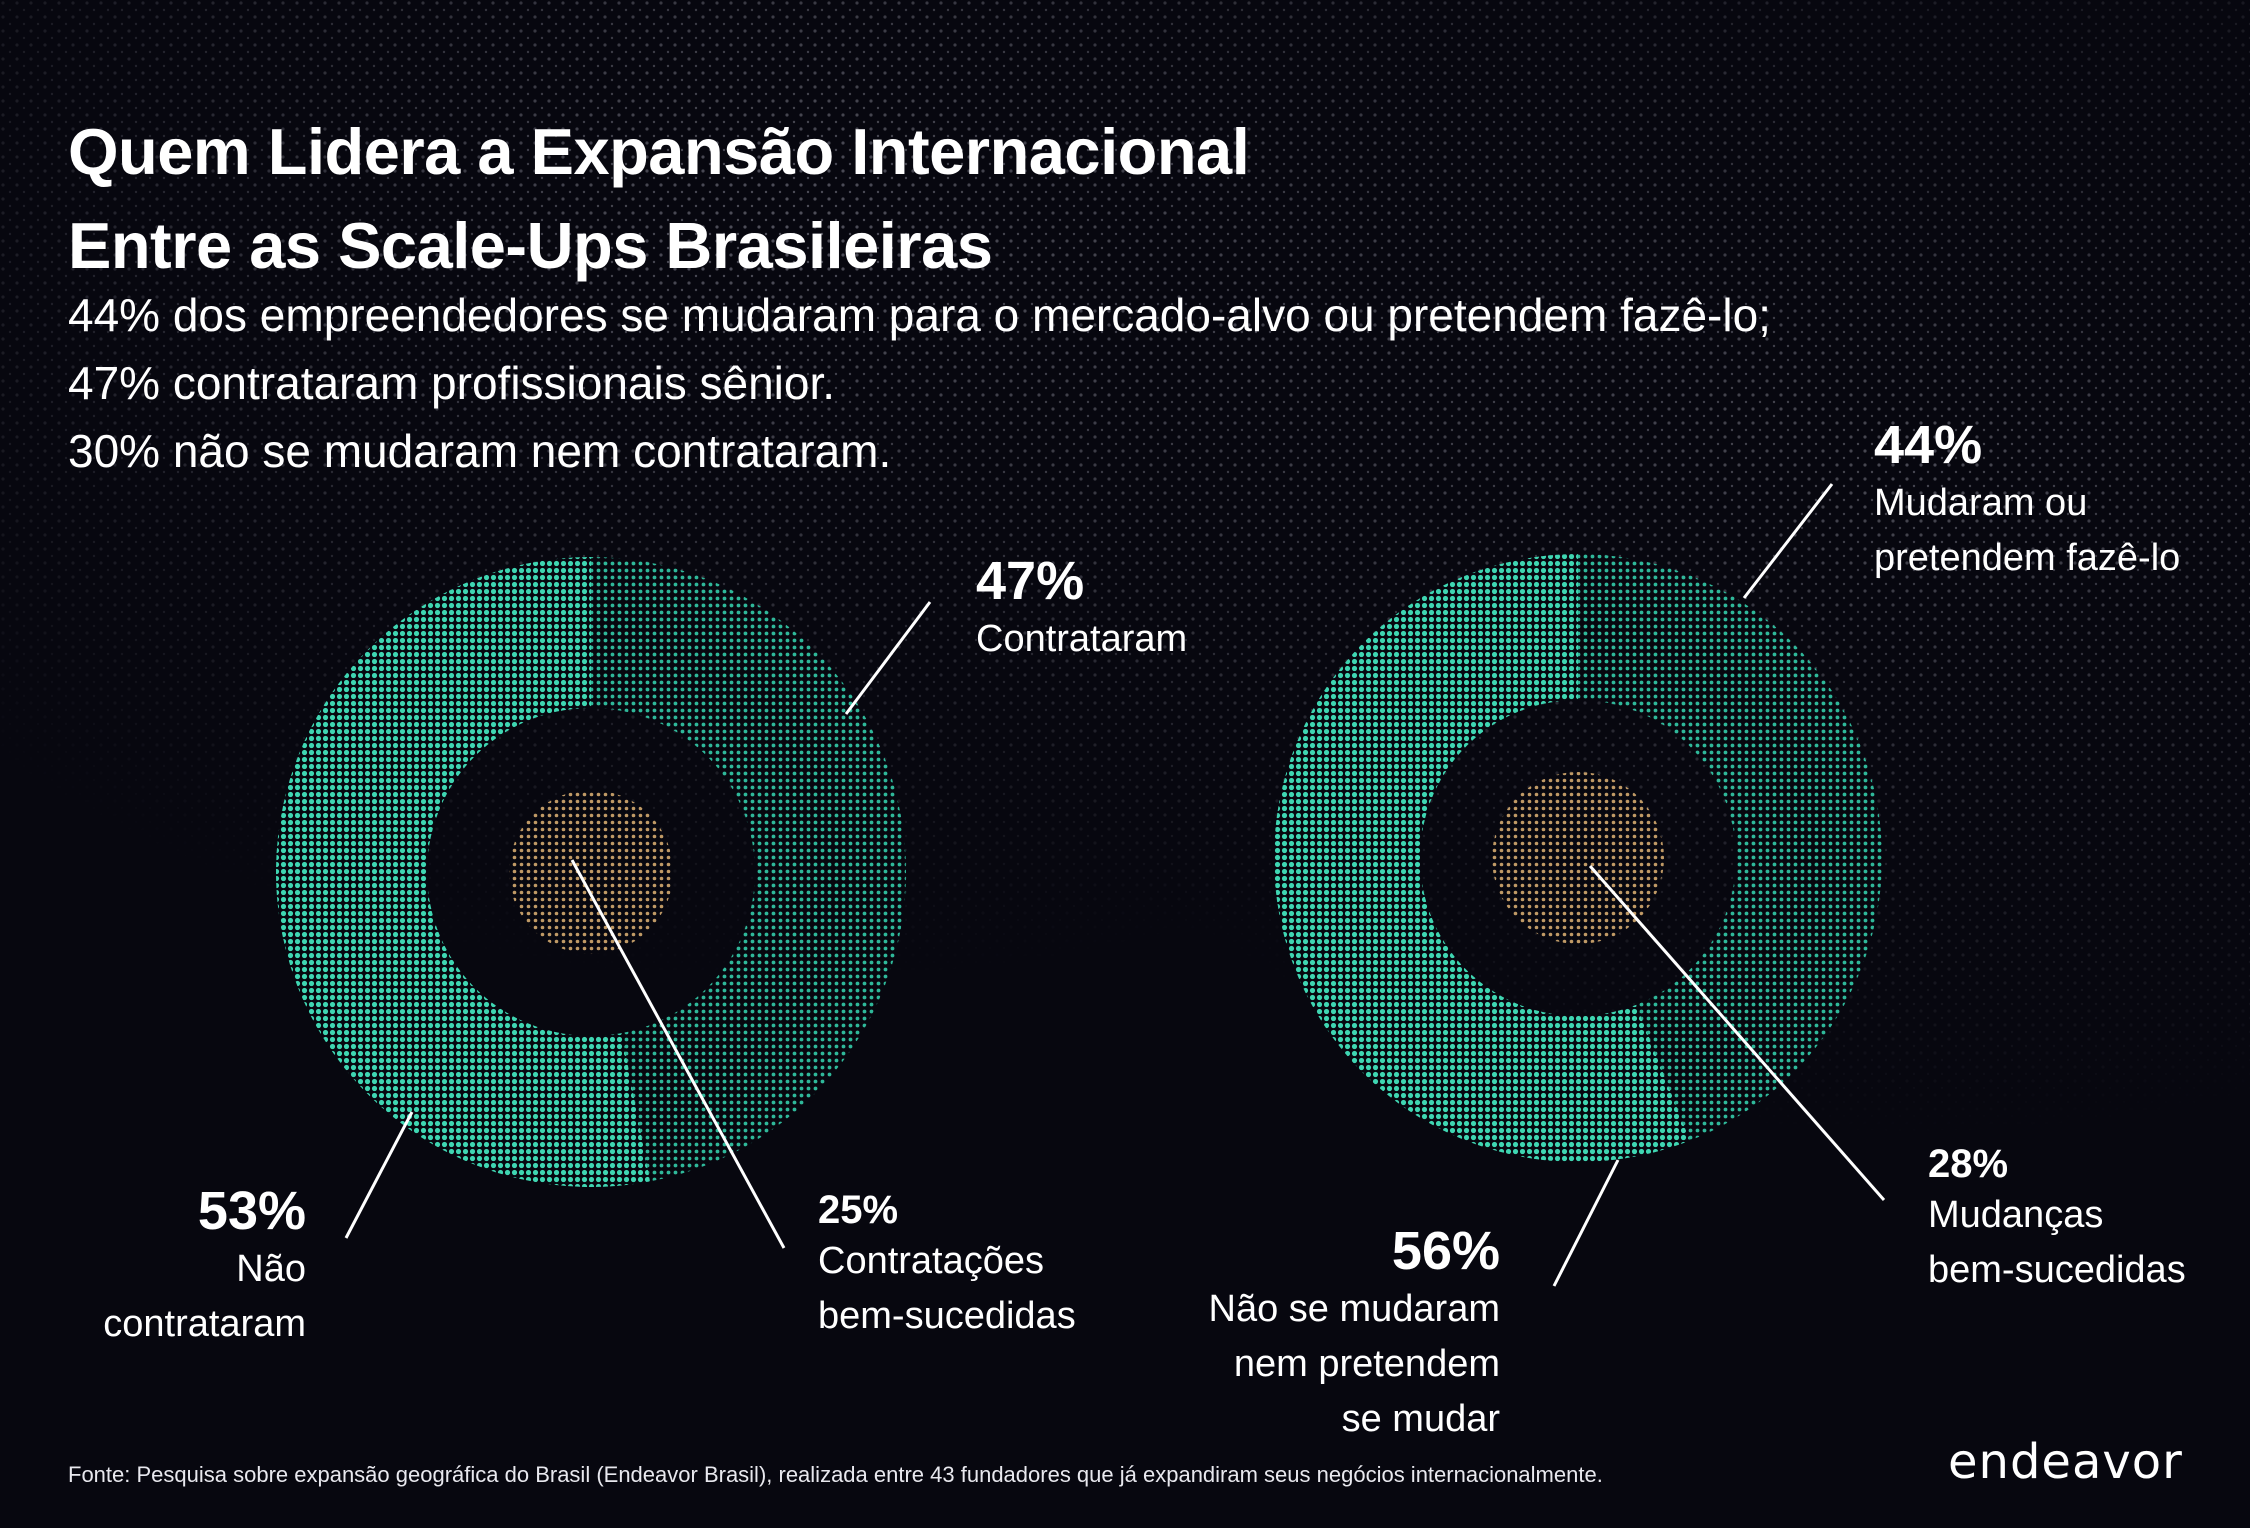 This screenshot has width=2250, height=1528. What do you see at coordinates (858, 1210) in the screenshot?
I see `label-value: 25%` at bounding box center [858, 1210].